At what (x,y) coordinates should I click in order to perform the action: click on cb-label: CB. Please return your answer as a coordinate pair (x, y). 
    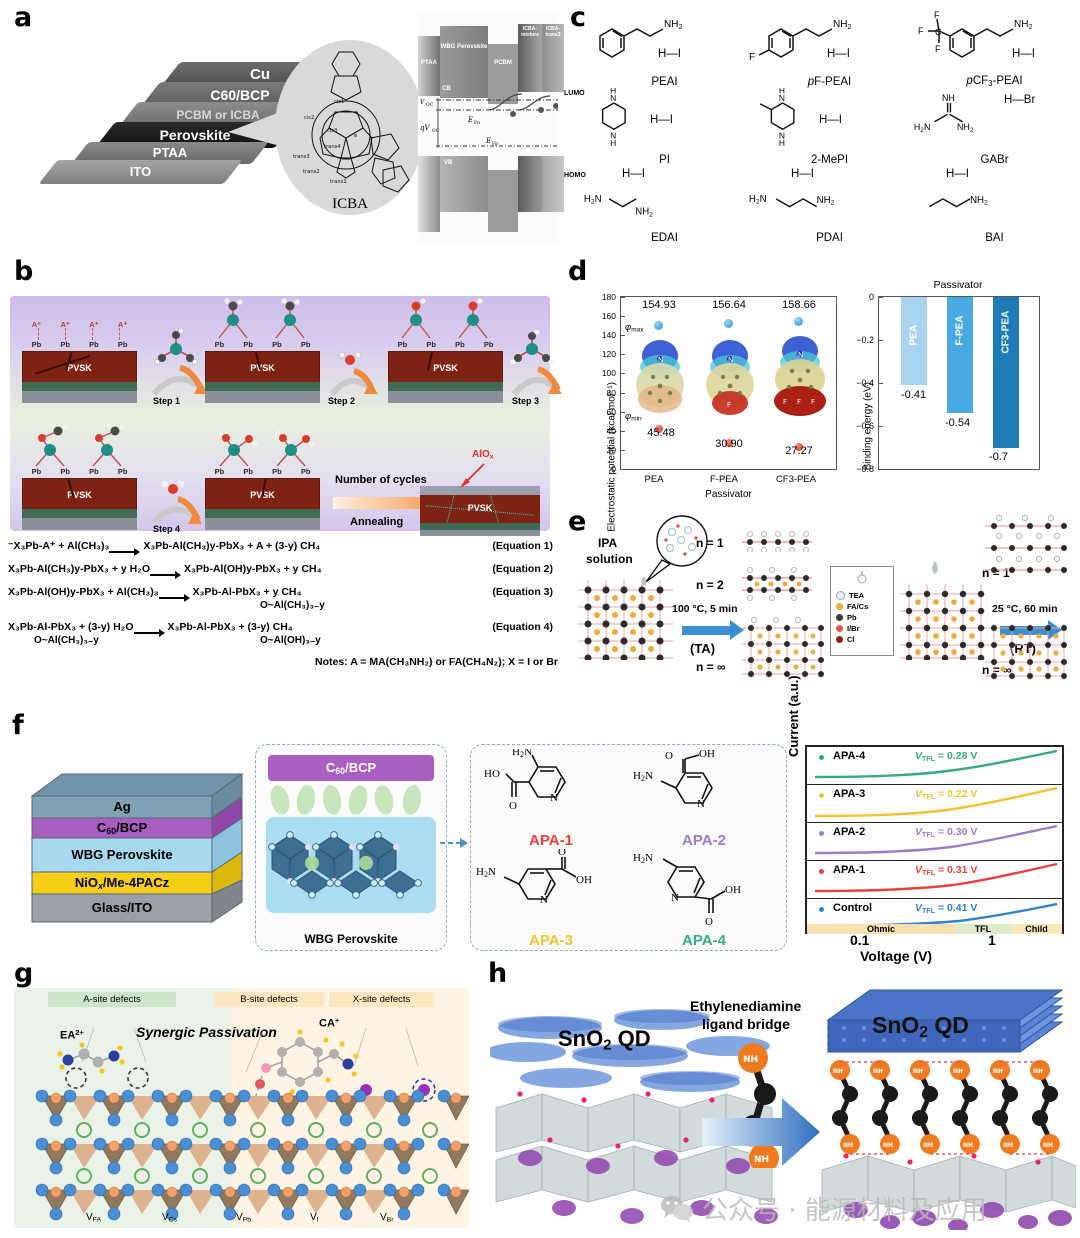
    Looking at the image, I should click on (446, 89).